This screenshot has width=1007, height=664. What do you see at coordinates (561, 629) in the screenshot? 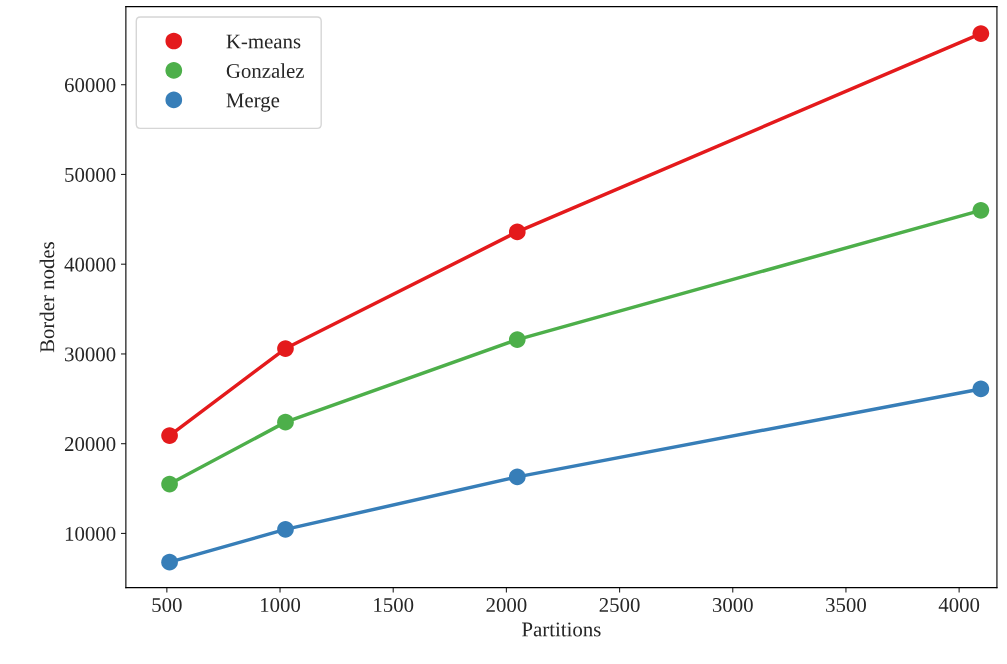
I see `x-axis-title: Partitions` at bounding box center [561, 629].